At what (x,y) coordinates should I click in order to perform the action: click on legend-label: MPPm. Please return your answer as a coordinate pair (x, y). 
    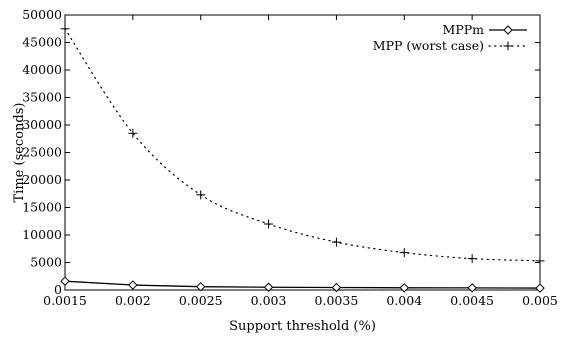
    Looking at the image, I should click on (464, 29).